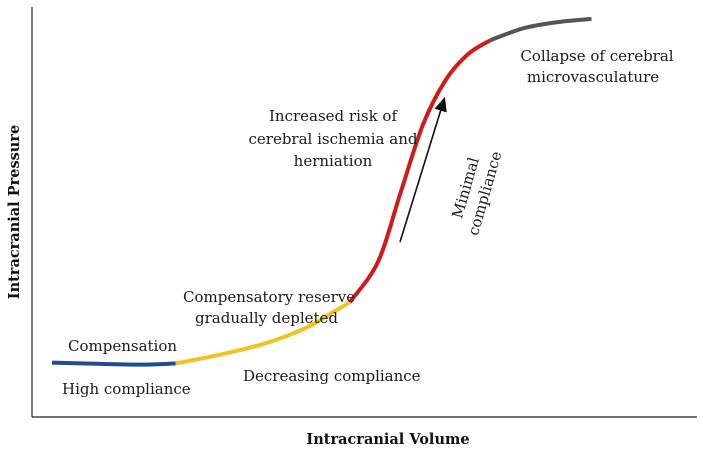 The width and height of the screenshot is (701, 456). Describe the element at coordinates (266, 318) in the screenshot. I see `annotation-reserve-line2: gradually depleted` at that location.